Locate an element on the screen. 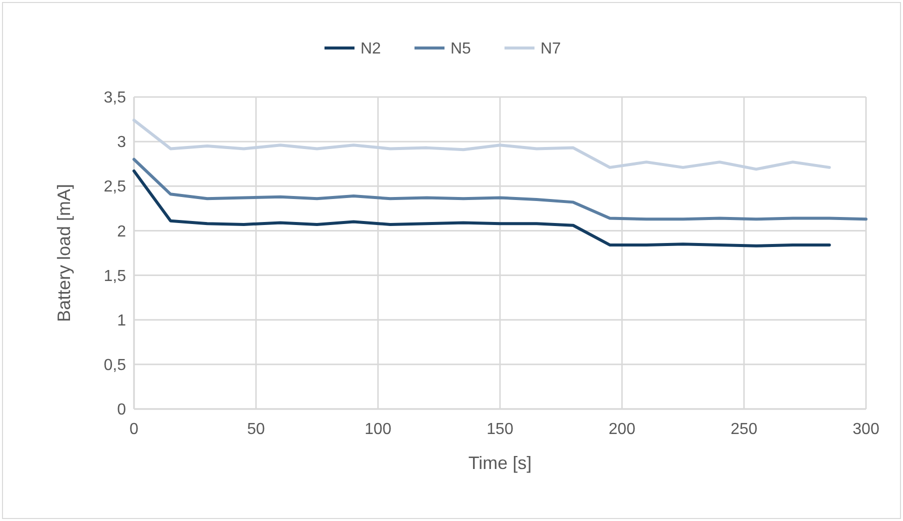 This screenshot has height=521, width=903. x-tick-label: 200 is located at coordinates (622, 429).